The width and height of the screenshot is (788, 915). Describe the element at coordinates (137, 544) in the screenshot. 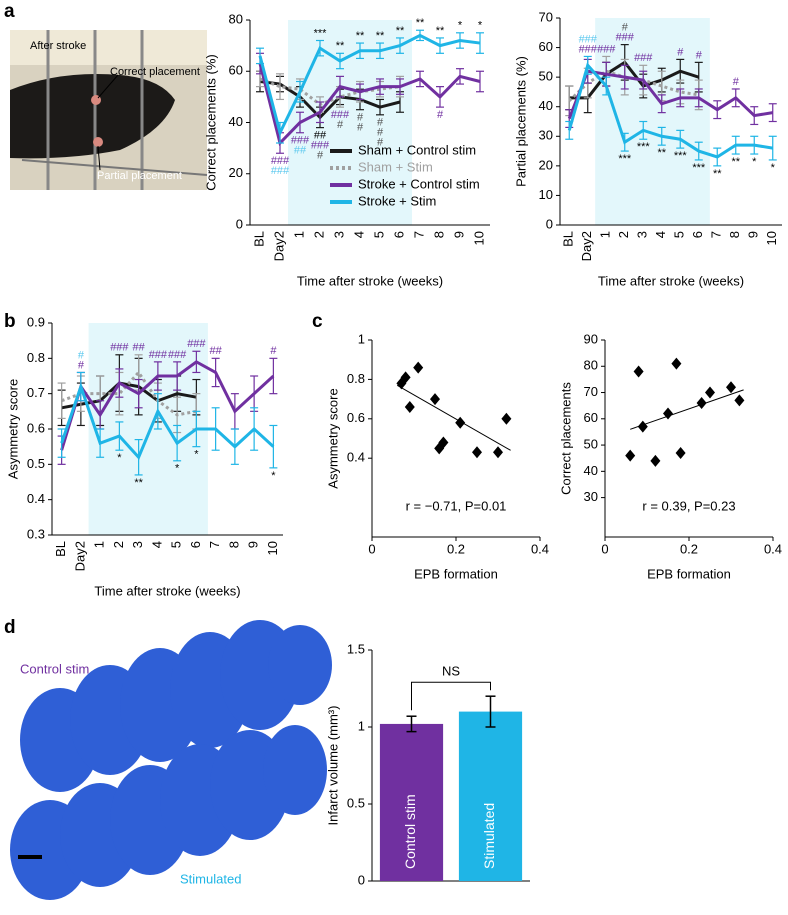

I see `x-tick-label: 3` at that location.